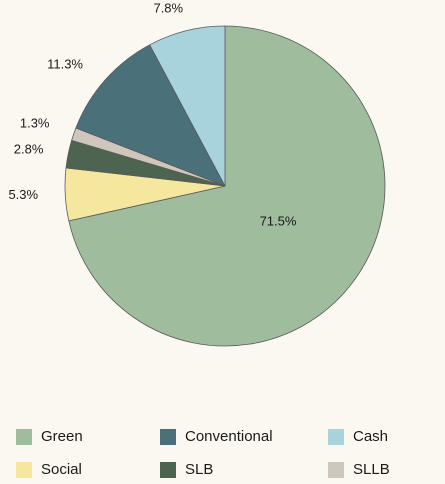 This screenshot has width=445, height=484. I want to click on legend-label-conventional: Conventional, so click(229, 436).